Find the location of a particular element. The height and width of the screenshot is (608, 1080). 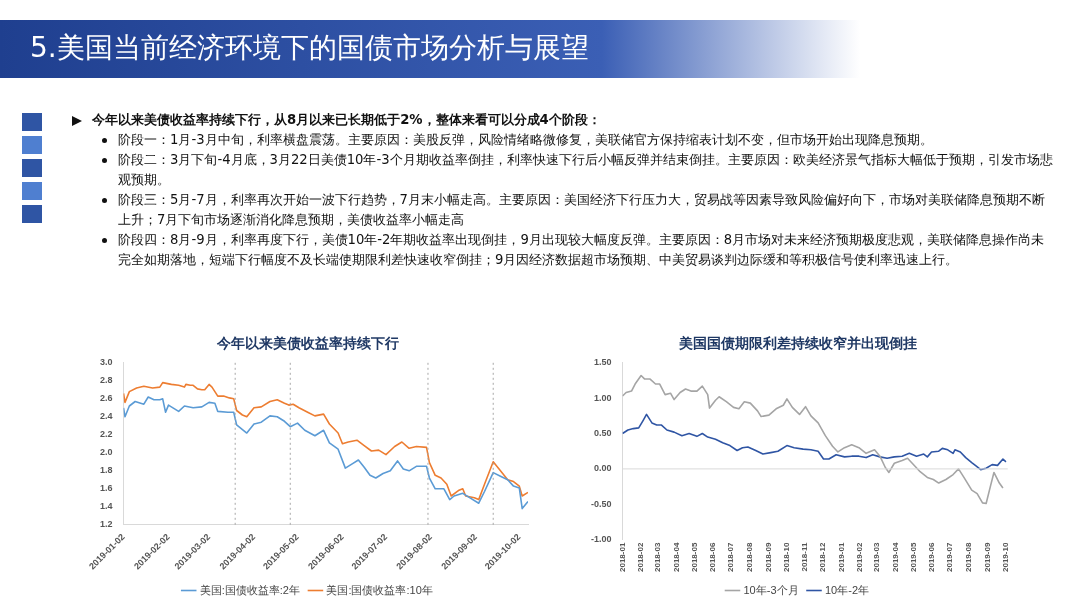

x-tick-label: 2018-12 is located at coordinates (823, 557).